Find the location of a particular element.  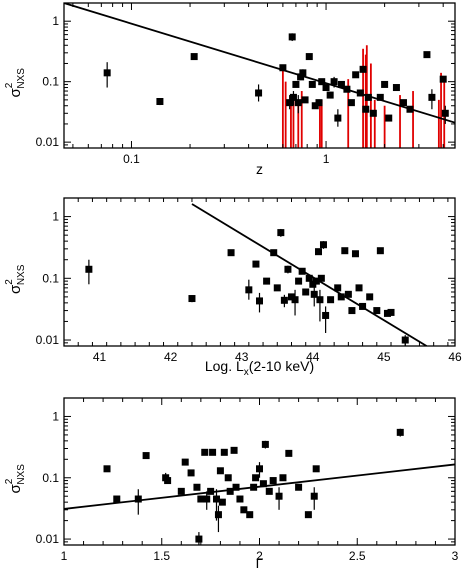

x-tick-label: 44 is located at coordinates (313, 357).